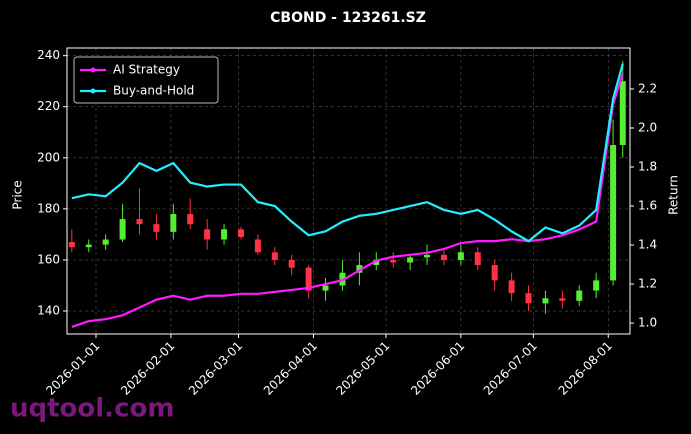 This screenshot has width=691, height=434. I want to click on chart-title: CBOND - 123261.SZ, so click(348, 18).